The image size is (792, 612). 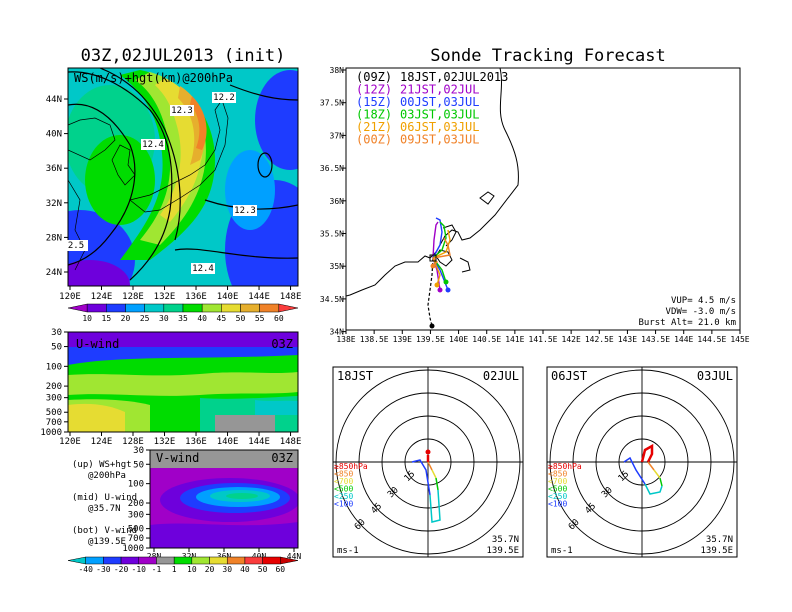 What do you see at coordinates (133, 442) in the screenshot?
I see `lon-tick-label: 128E` at bounding box center [133, 442].